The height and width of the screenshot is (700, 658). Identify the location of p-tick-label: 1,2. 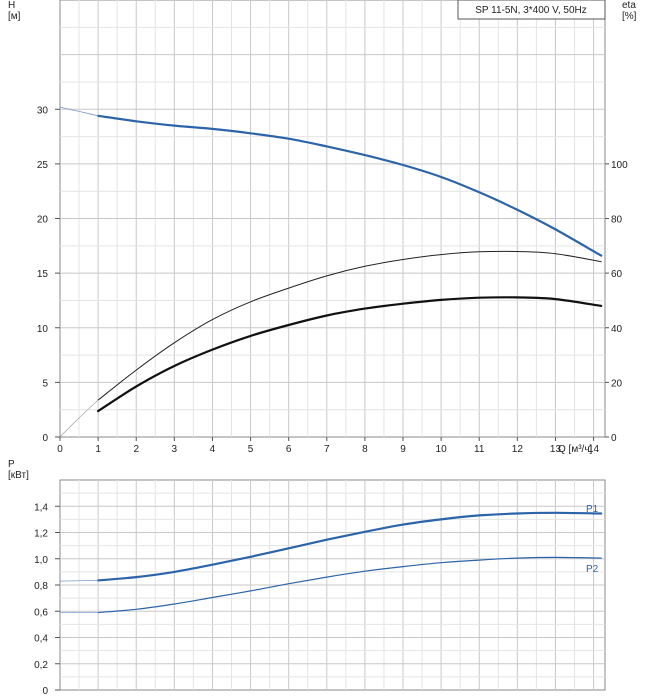
(41, 534).